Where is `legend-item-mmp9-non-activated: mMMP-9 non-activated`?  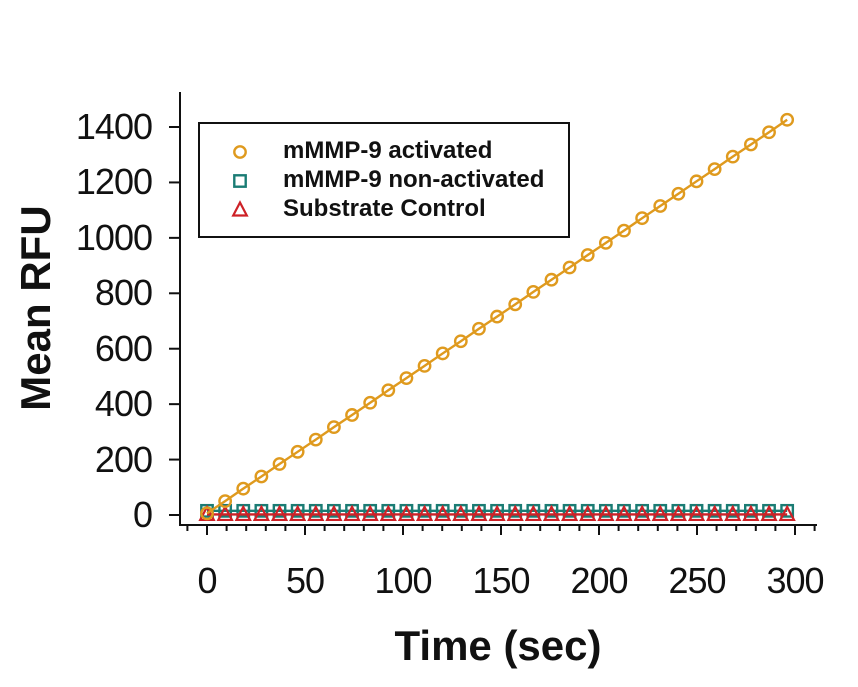 legend-item-mmp9-non-activated: mMMP-9 non-activated is located at coordinates (384, 180).